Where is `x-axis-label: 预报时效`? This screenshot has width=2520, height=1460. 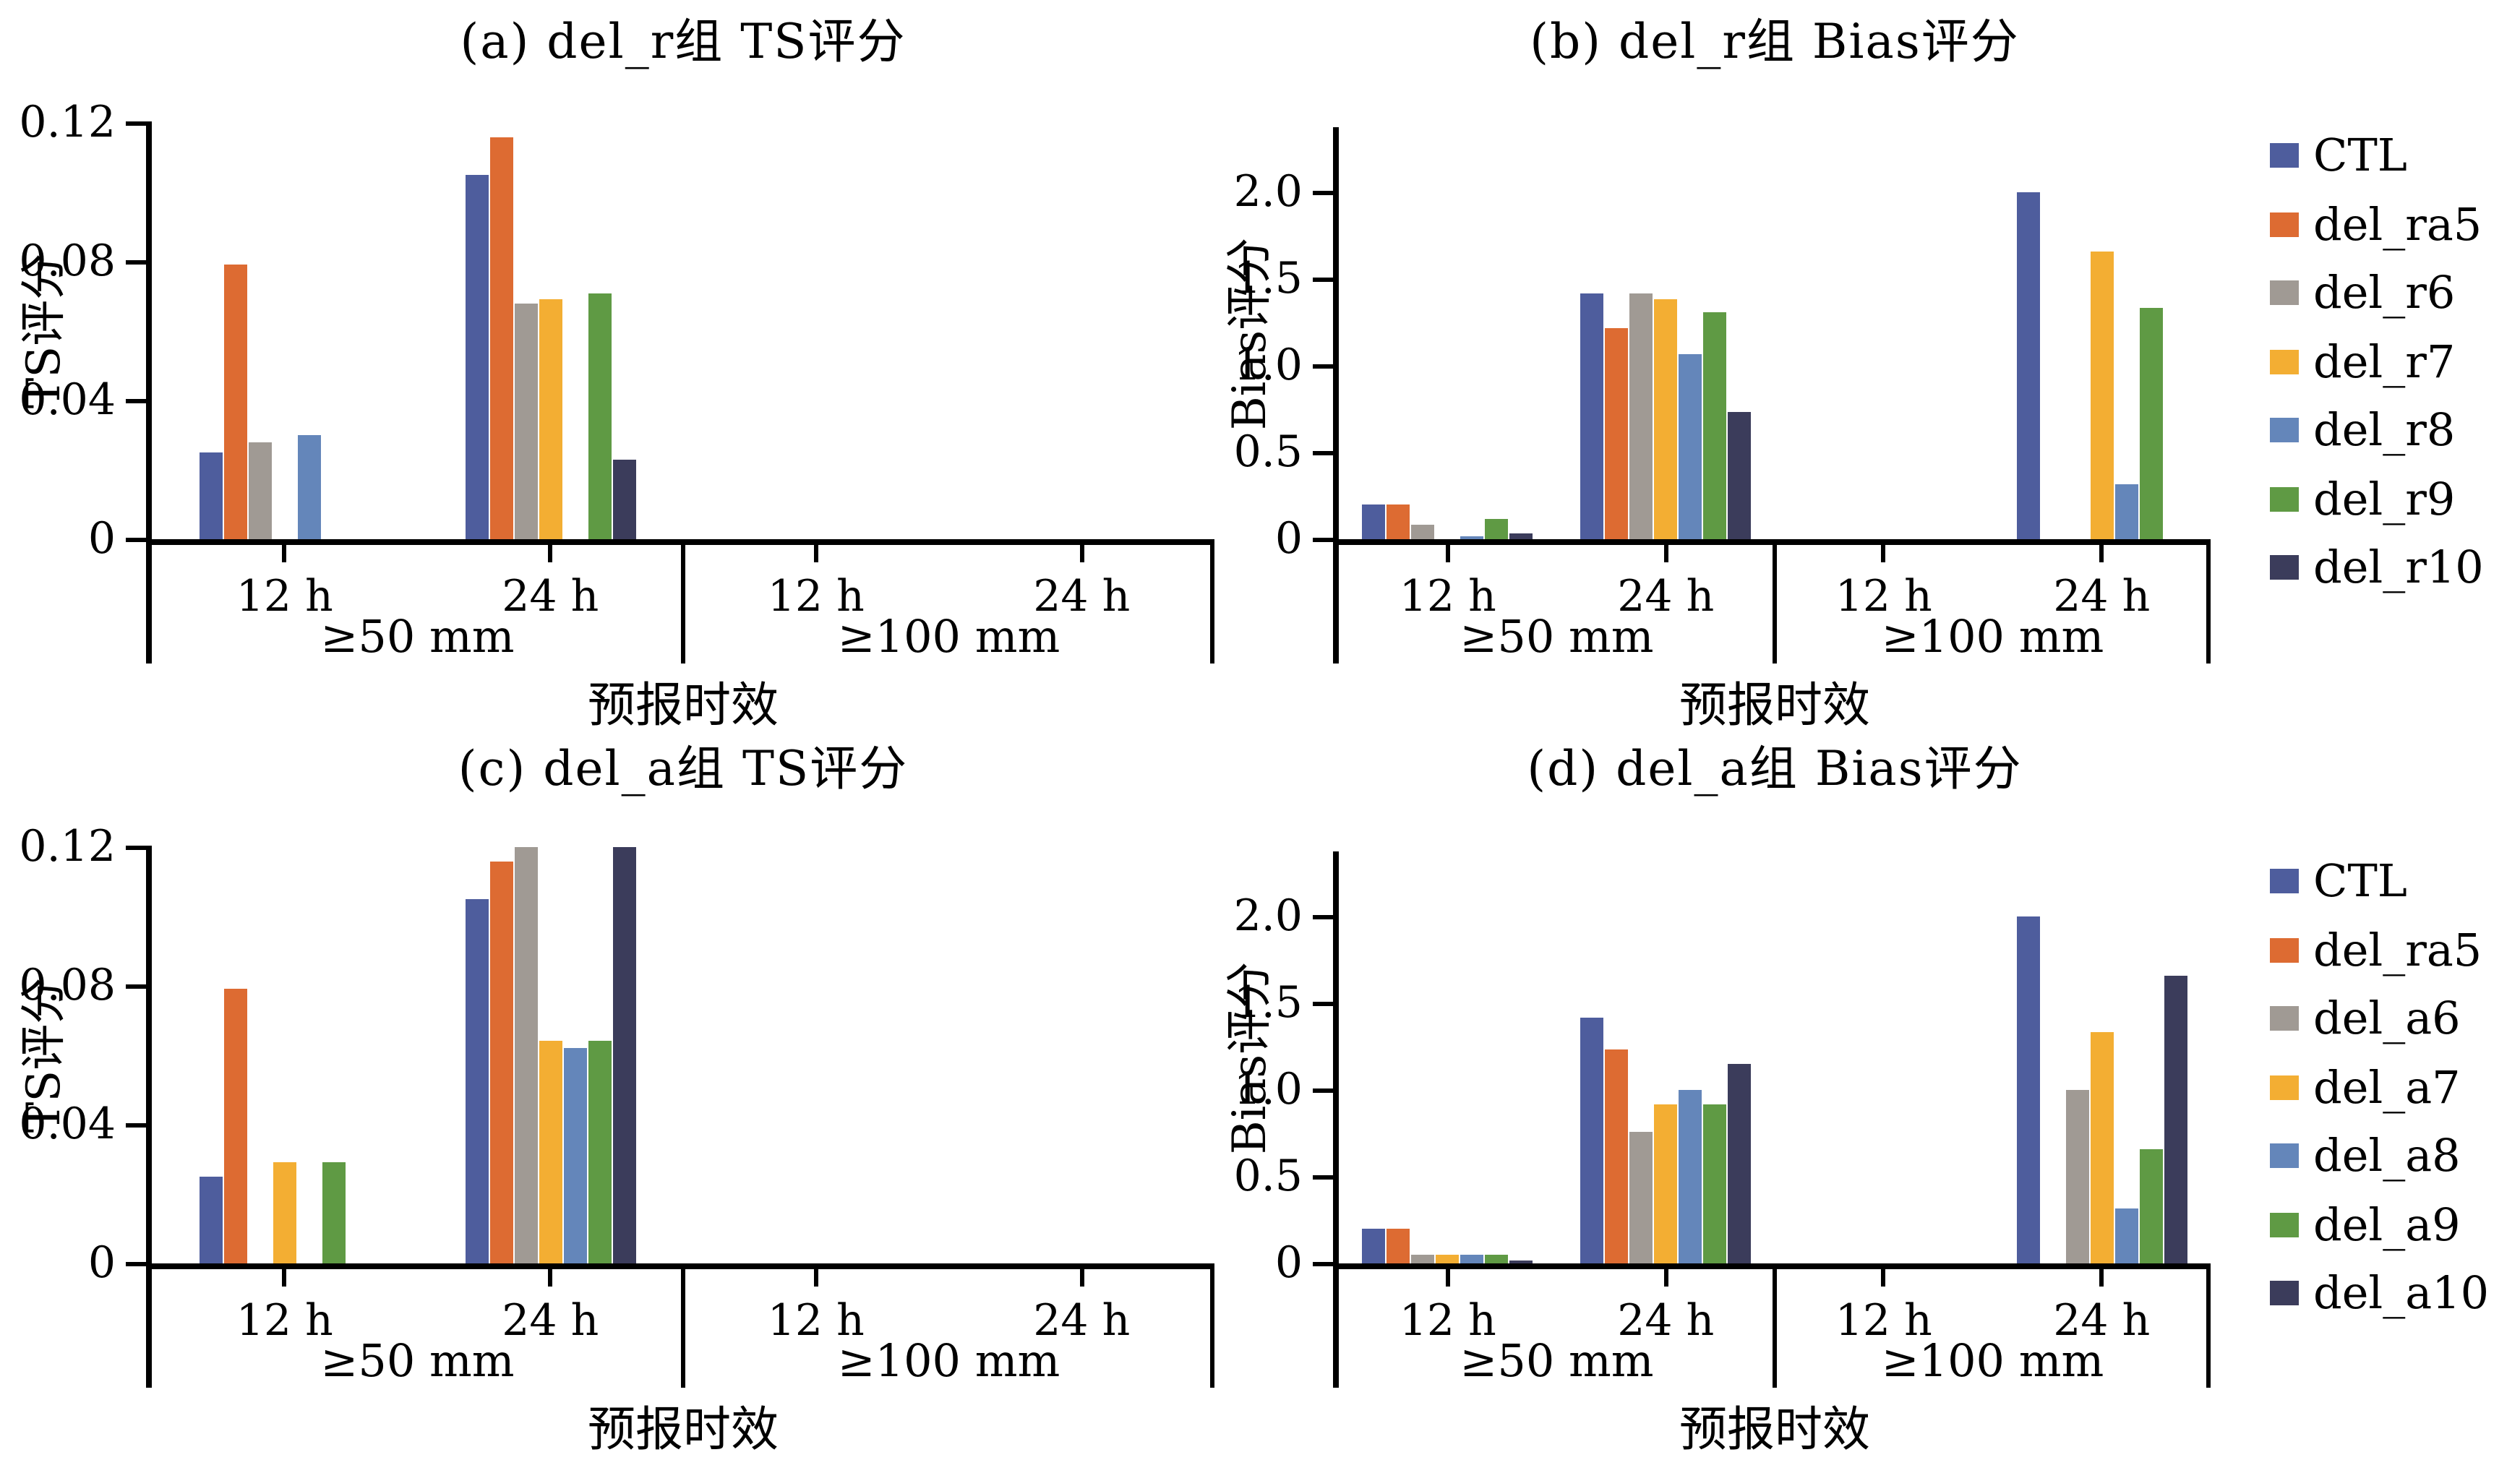
x-axis-label: 预报时效 is located at coordinates (683, 705).